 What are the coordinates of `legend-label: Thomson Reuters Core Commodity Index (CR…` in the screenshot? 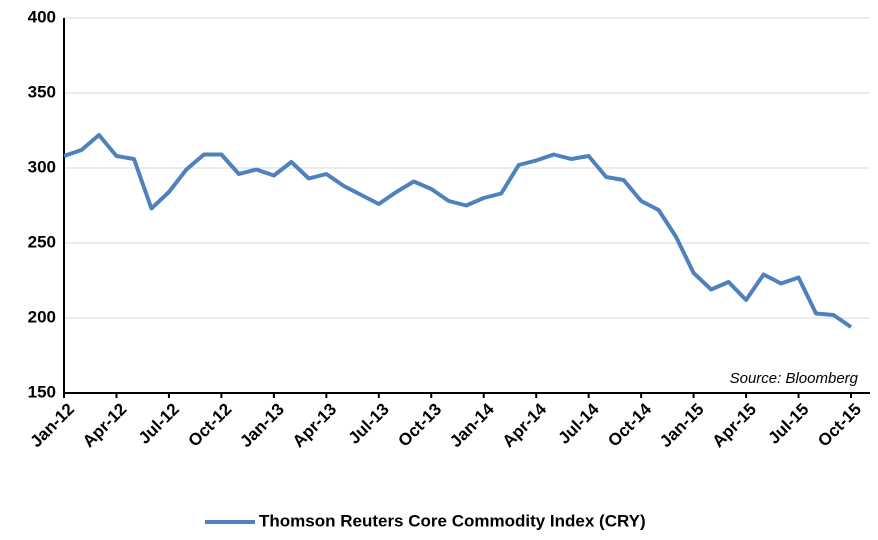 It's located at (452, 520).